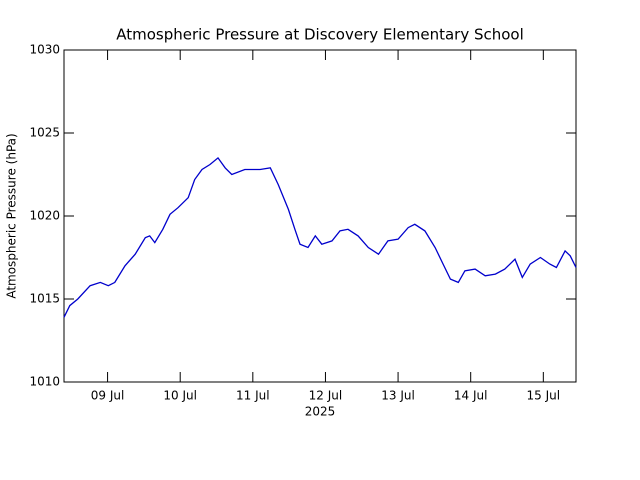 The width and height of the screenshot is (640, 480). What do you see at coordinates (44, 50) in the screenshot?
I see `y-tick-label: 1030` at bounding box center [44, 50].